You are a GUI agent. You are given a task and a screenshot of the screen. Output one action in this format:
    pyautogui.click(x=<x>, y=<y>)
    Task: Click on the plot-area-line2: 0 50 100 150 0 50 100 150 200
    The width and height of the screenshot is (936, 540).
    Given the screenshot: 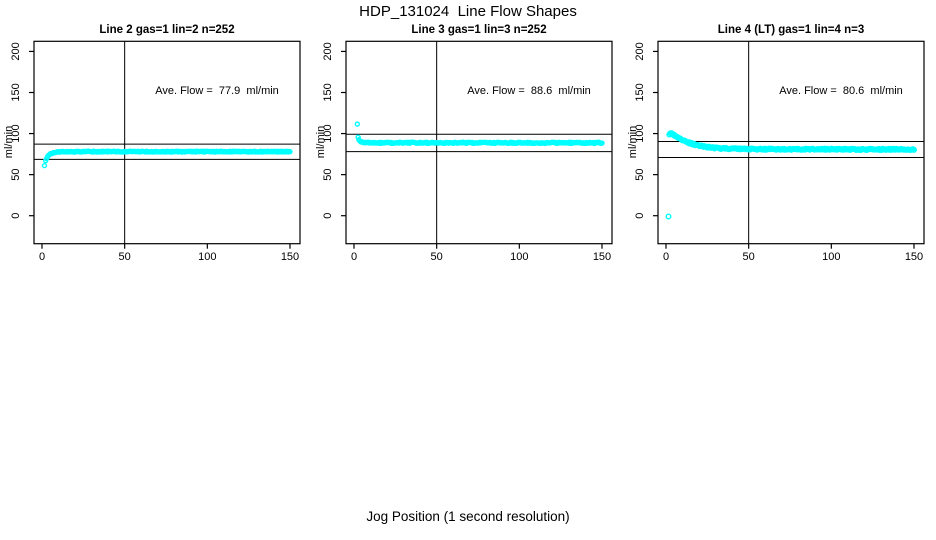 What is the action you would take?
    pyautogui.click(x=155, y=151)
    